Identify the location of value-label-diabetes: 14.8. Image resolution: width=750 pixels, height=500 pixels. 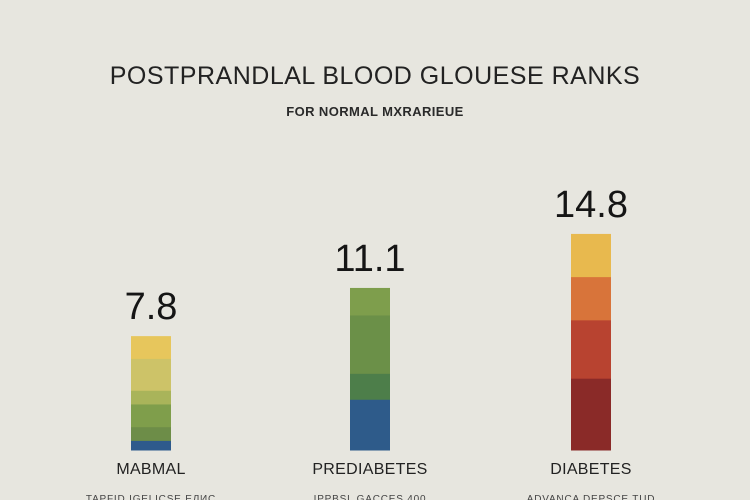
(591, 205).